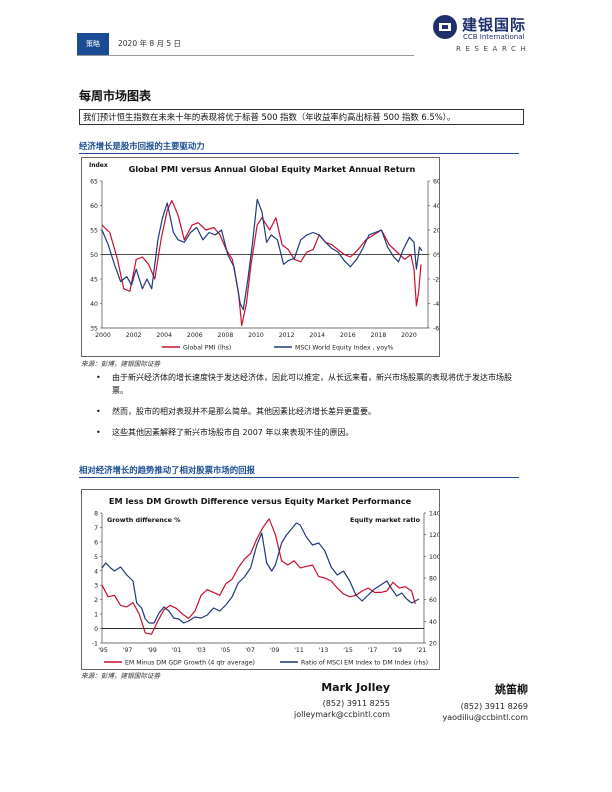 Image resolution: width=612 pixels, height=792 pixels. Describe the element at coordinates (385, 520) in the screenshot. I see `y-axis-label-right: Equity market ratio` at that location.